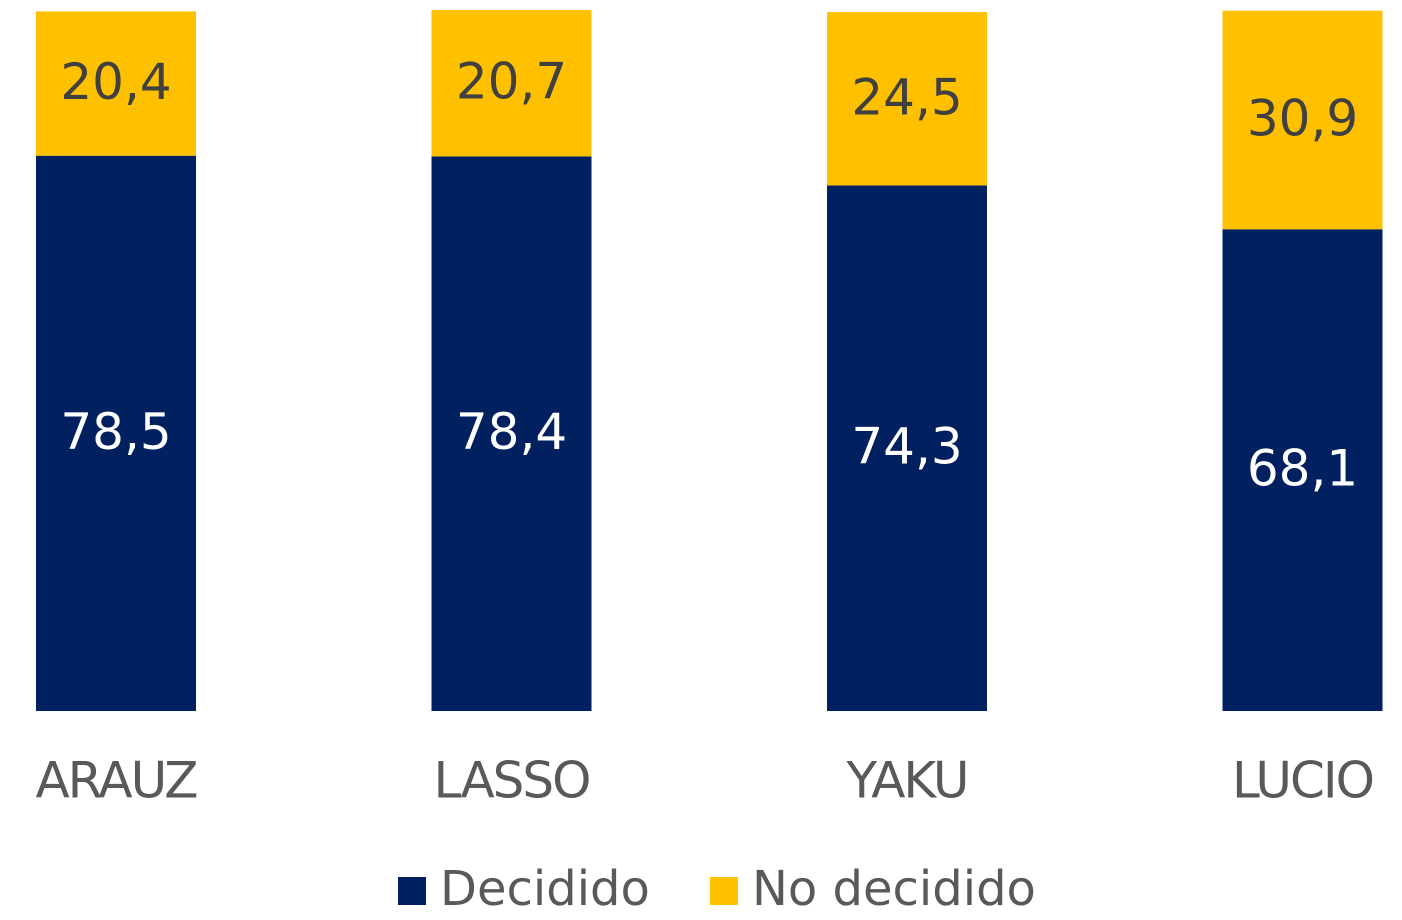 The height and width of the screenshot is (920, 1402). I want to click on data-label: 20,7, so click(511, 82).